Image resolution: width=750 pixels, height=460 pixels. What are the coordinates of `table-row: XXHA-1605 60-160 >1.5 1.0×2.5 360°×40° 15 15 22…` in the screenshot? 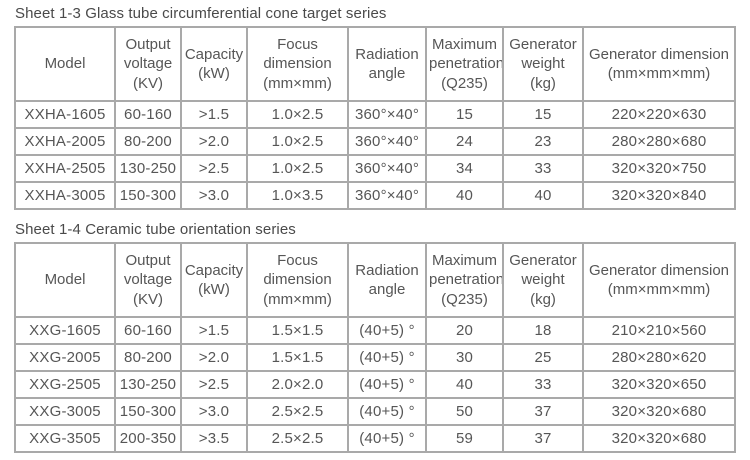 It's located at (375, 114).